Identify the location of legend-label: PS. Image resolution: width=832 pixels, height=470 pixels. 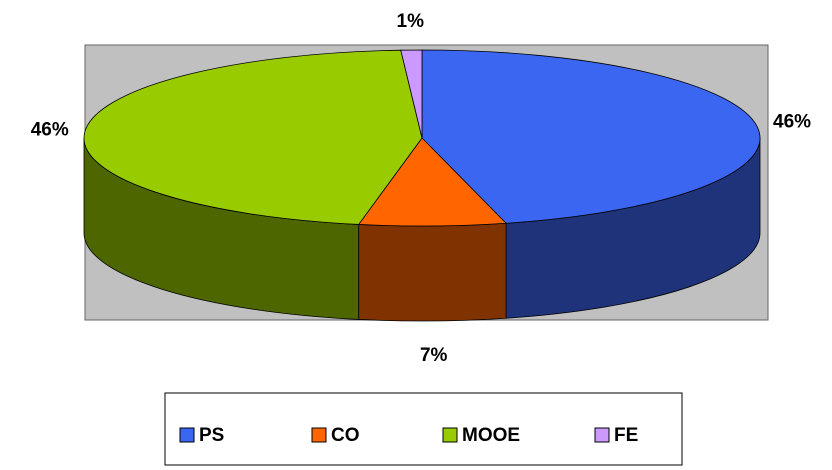
(211, 435).